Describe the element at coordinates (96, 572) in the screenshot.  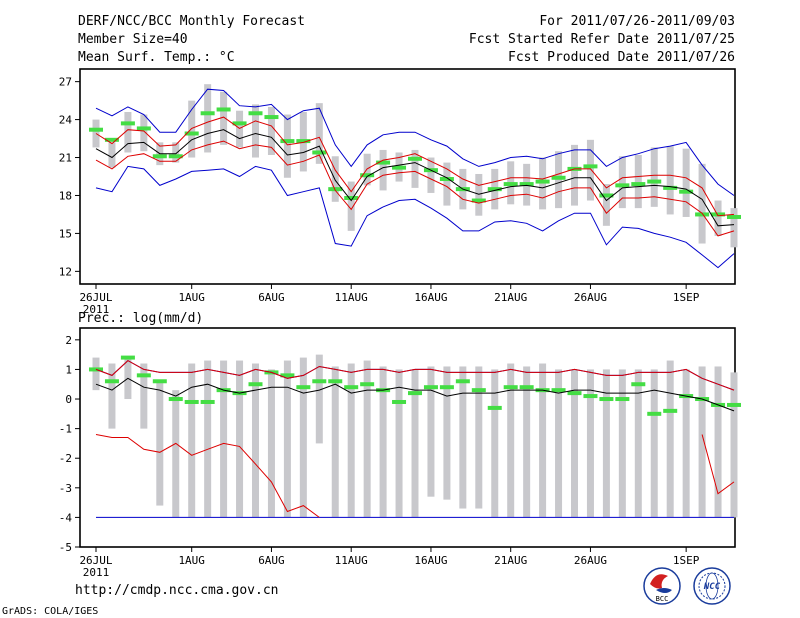
I see `x-tick-sublabel: 2011` at that location.